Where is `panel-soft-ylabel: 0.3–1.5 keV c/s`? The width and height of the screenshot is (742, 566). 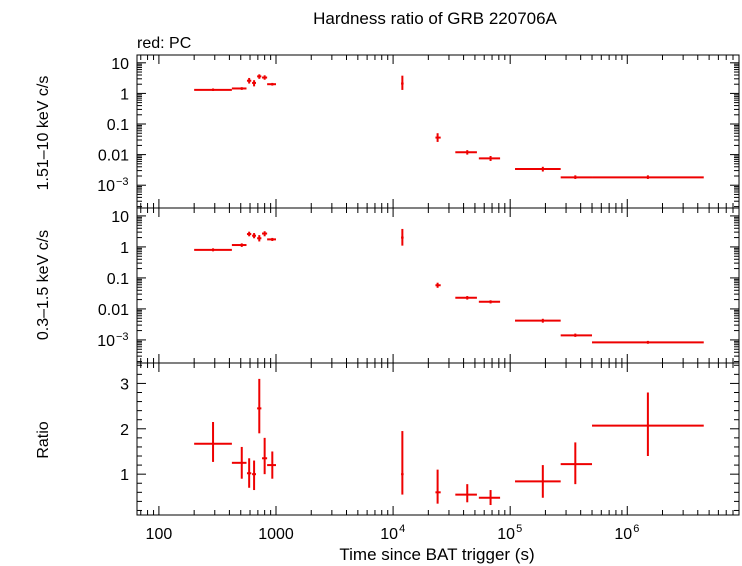
panel-soft-ylabel: 0.3–1.5 keV c/s is located at coordinates (43, 285).